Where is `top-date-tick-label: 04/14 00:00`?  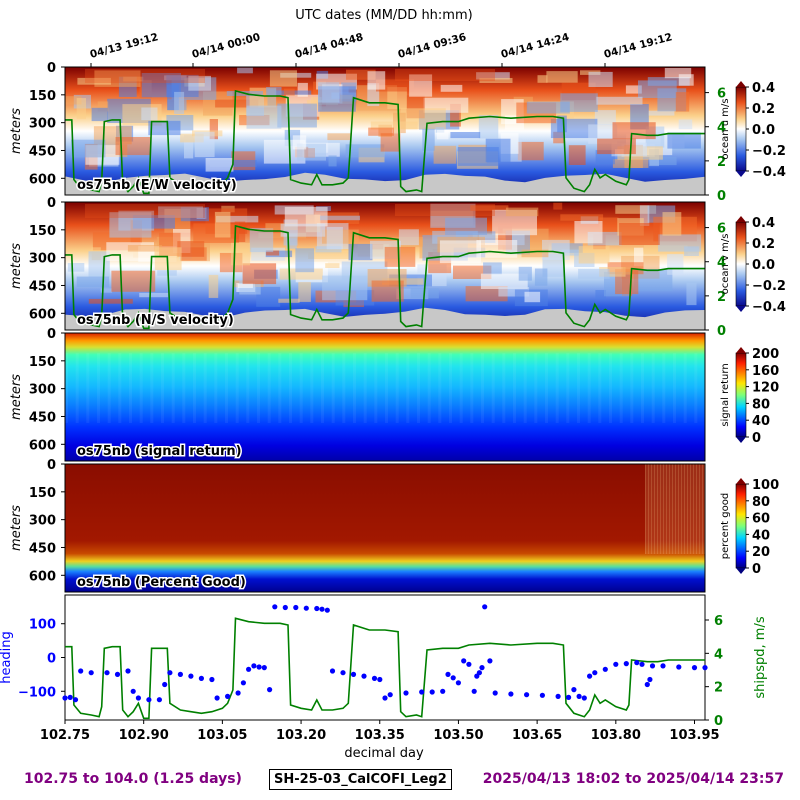 top-date-tick-label: 04/14 00:00 is located at coordinates (226, 46).